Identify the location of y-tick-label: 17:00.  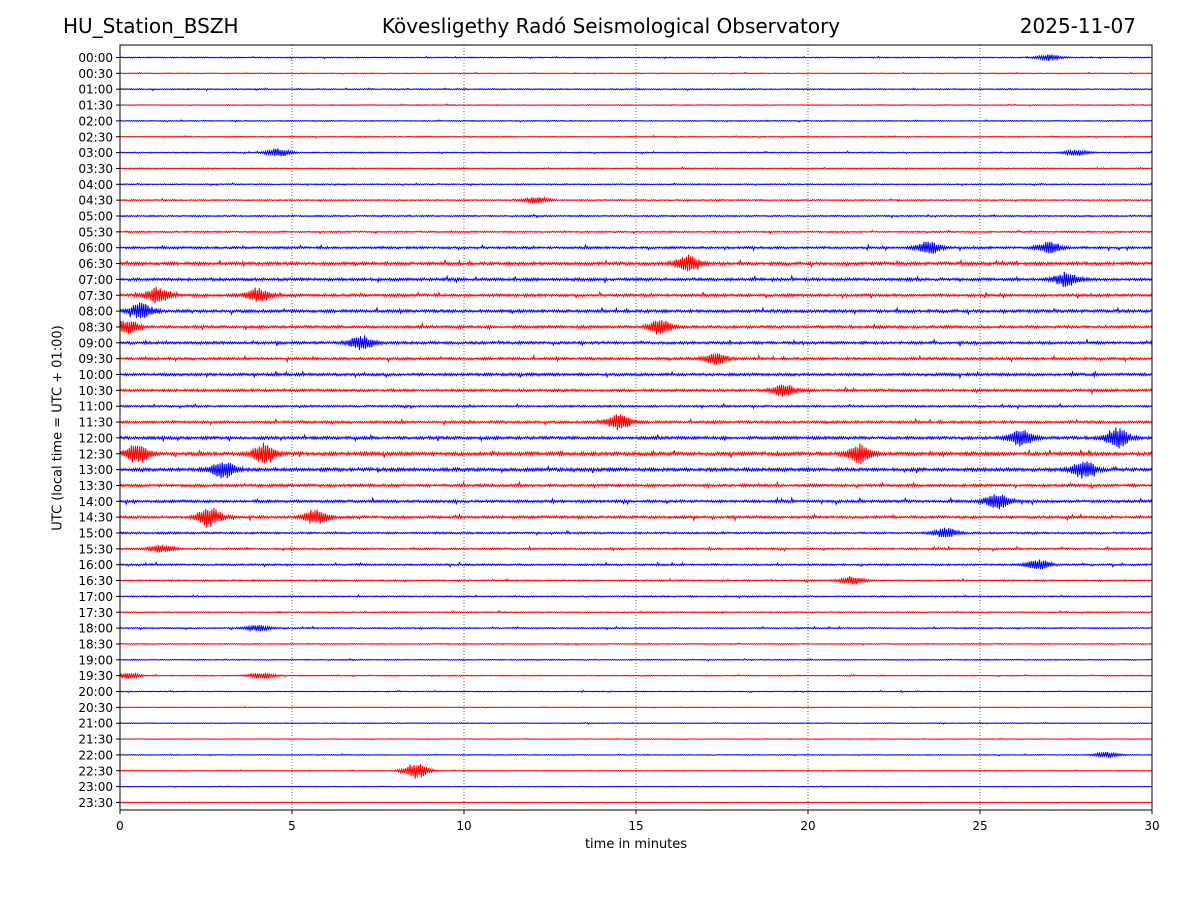
(95, 597).